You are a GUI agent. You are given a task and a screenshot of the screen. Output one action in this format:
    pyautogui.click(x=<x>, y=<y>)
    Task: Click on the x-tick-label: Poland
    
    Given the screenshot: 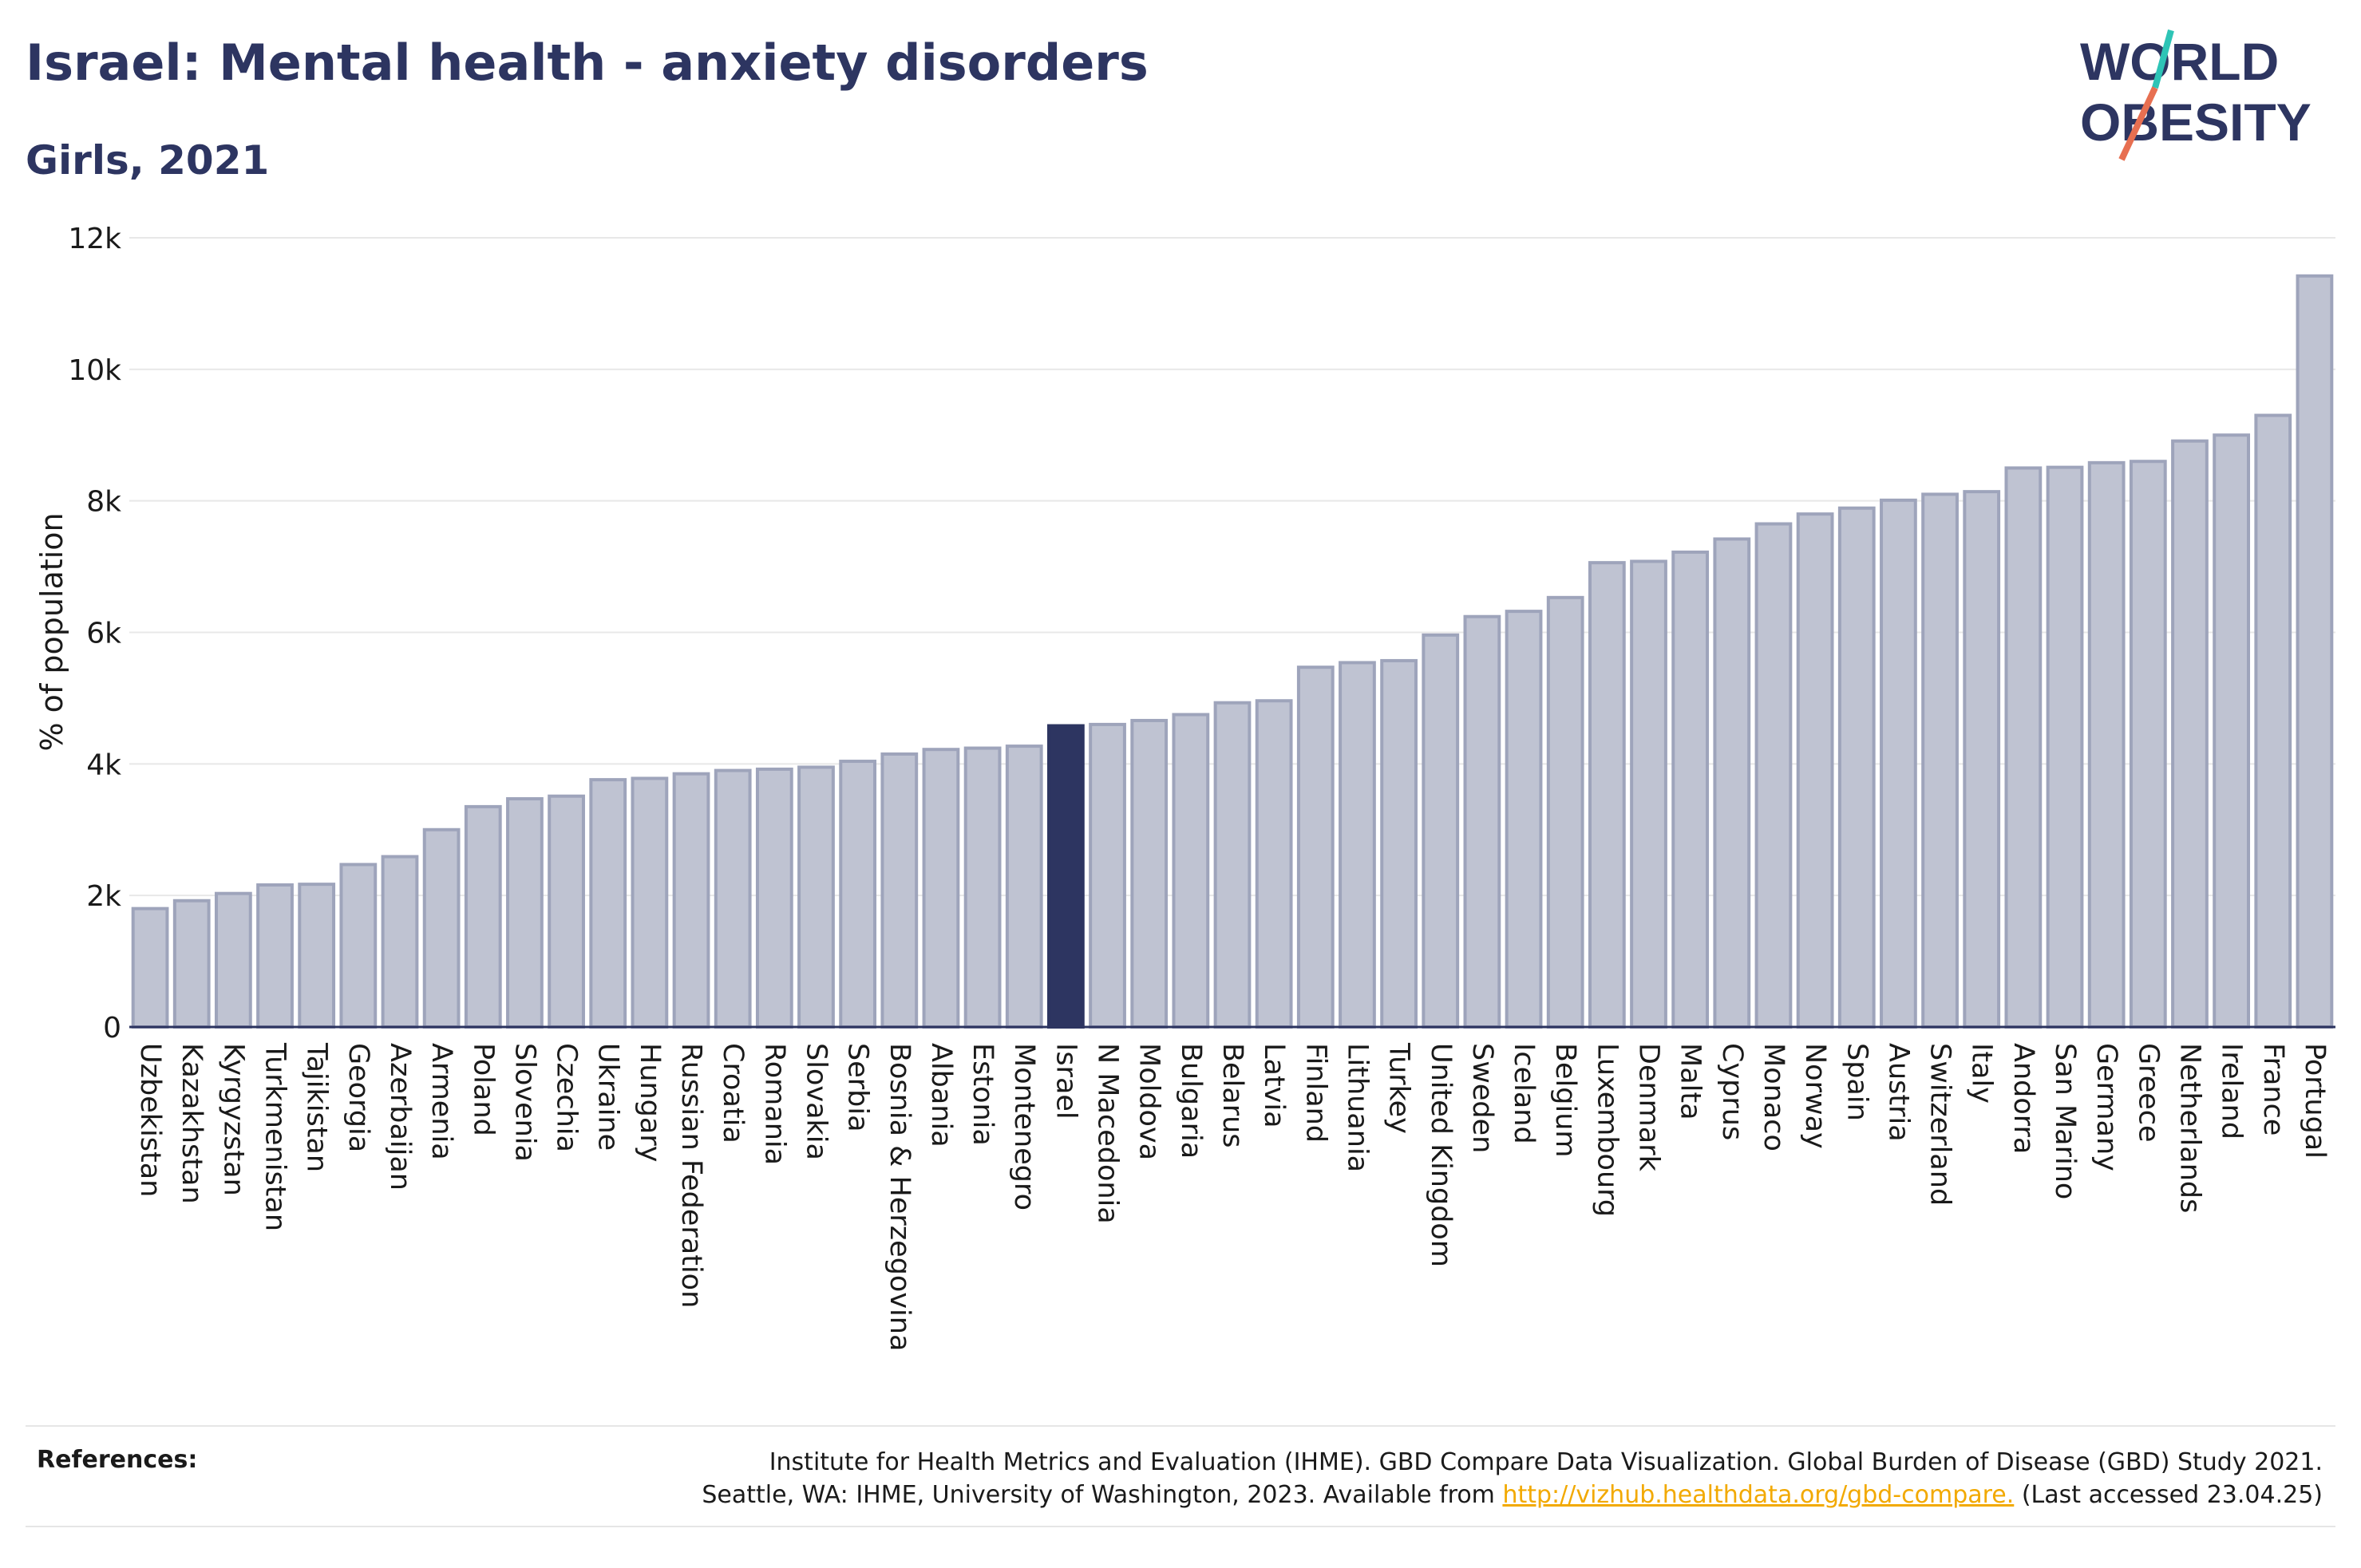 What is the action you would take?
    pyautogui.click(x=483, y=1089)
    